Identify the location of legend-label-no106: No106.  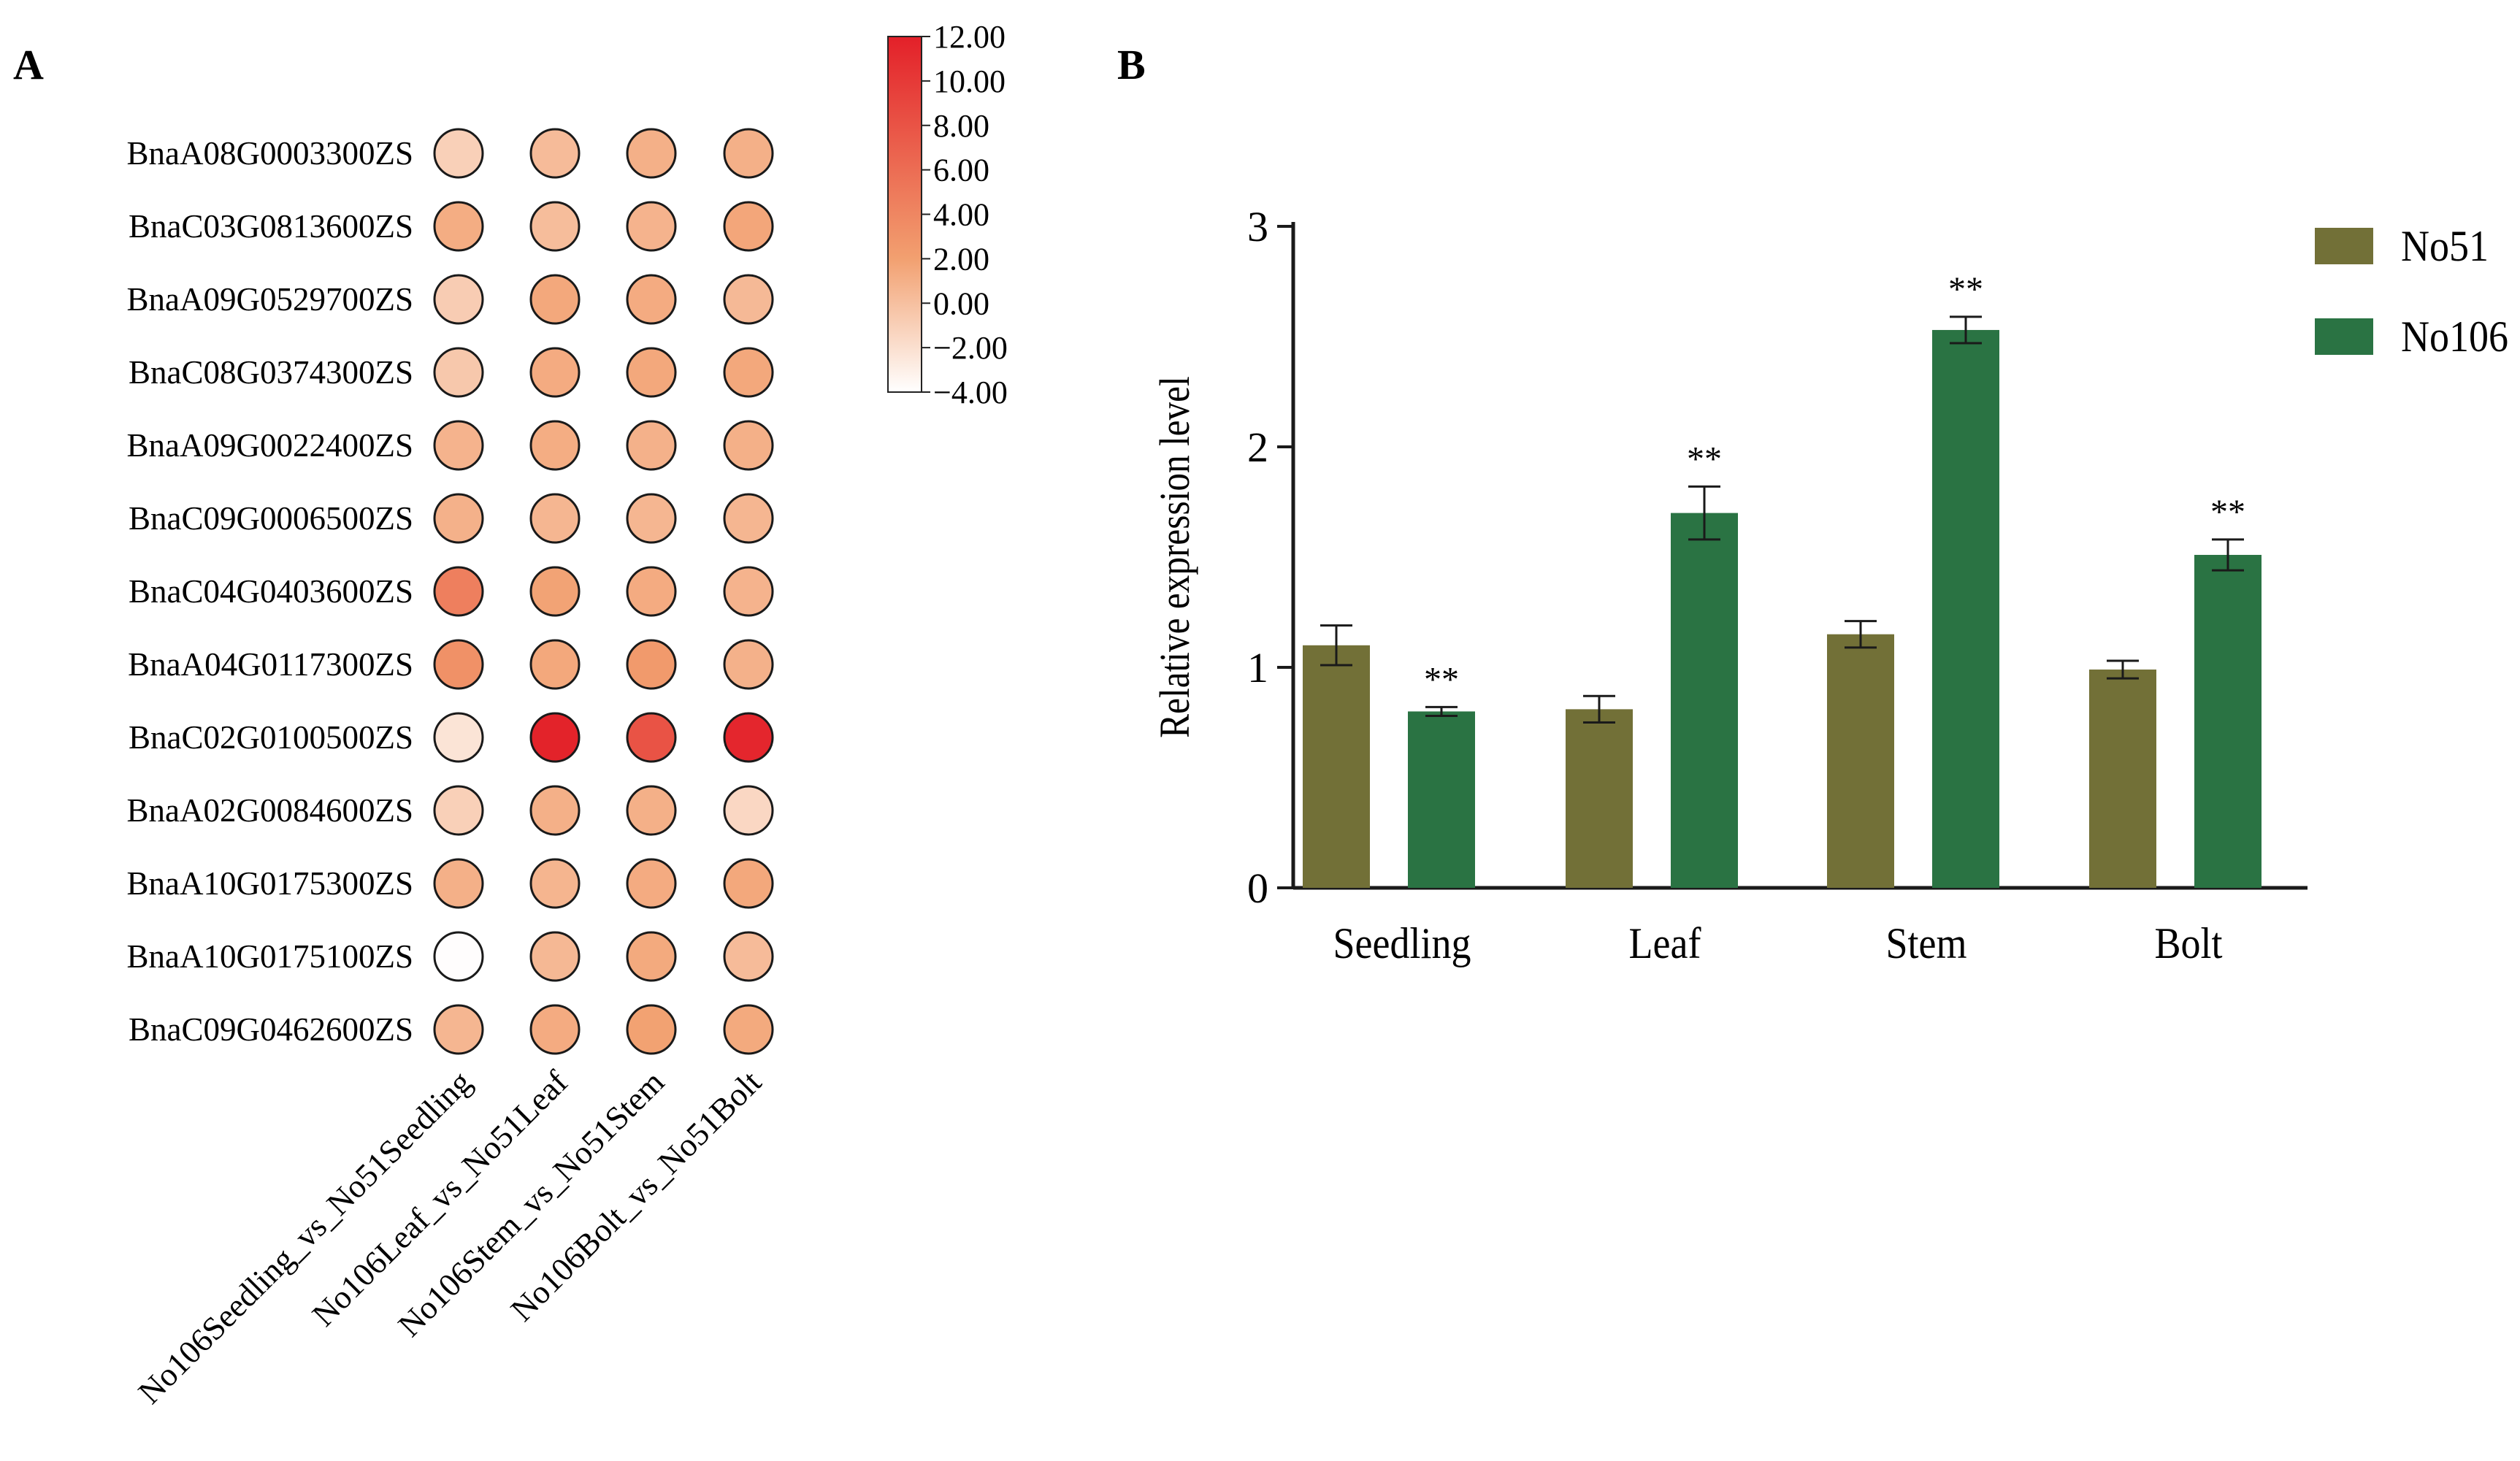
(2454, 336).